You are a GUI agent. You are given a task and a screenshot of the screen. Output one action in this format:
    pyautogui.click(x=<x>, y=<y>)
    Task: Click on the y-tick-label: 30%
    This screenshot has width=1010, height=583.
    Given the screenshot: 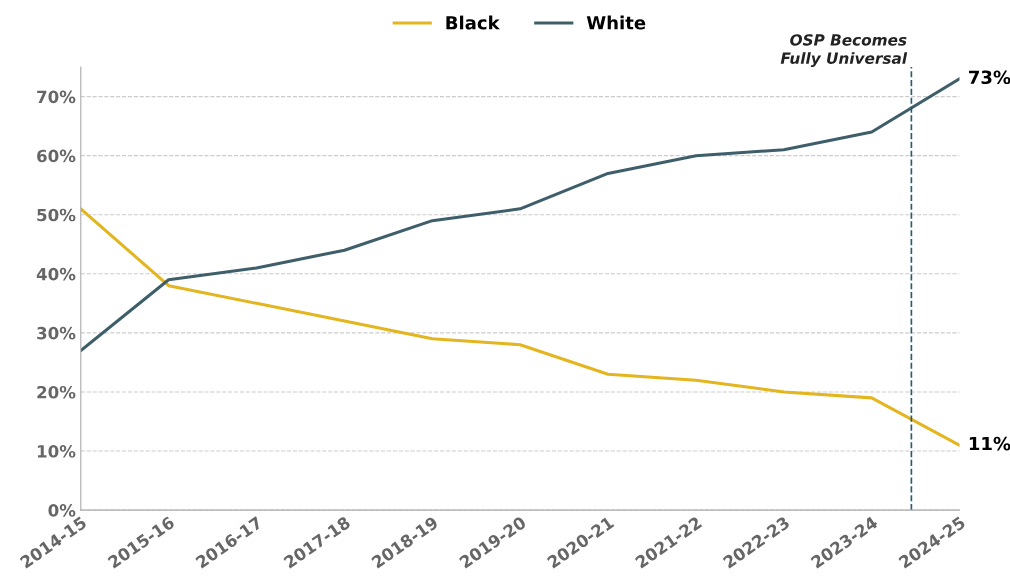 What is the action you would take?
    pyautogui.click(x=56, y=333)
    